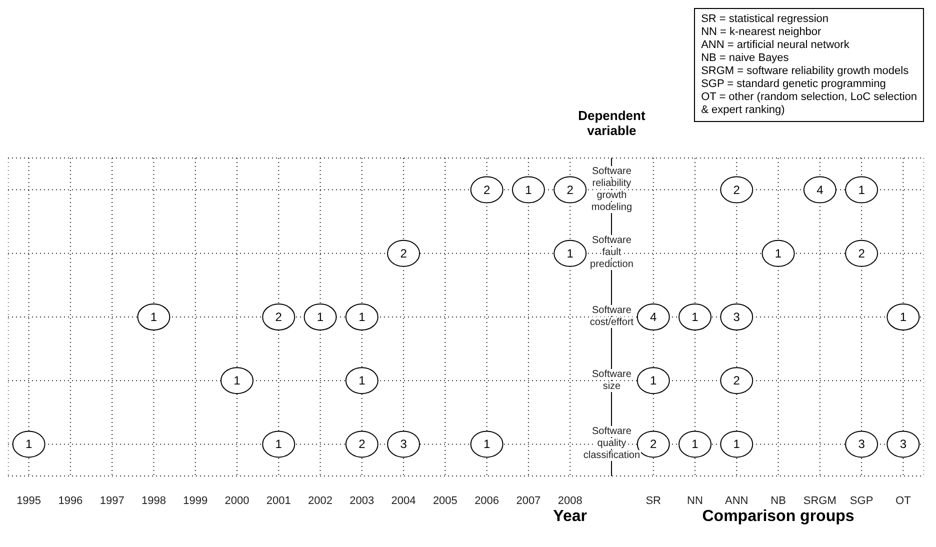  Describe the element at coordinates (195, 500) in the screenshot. I see `x-tick-label: 1999` at that location.